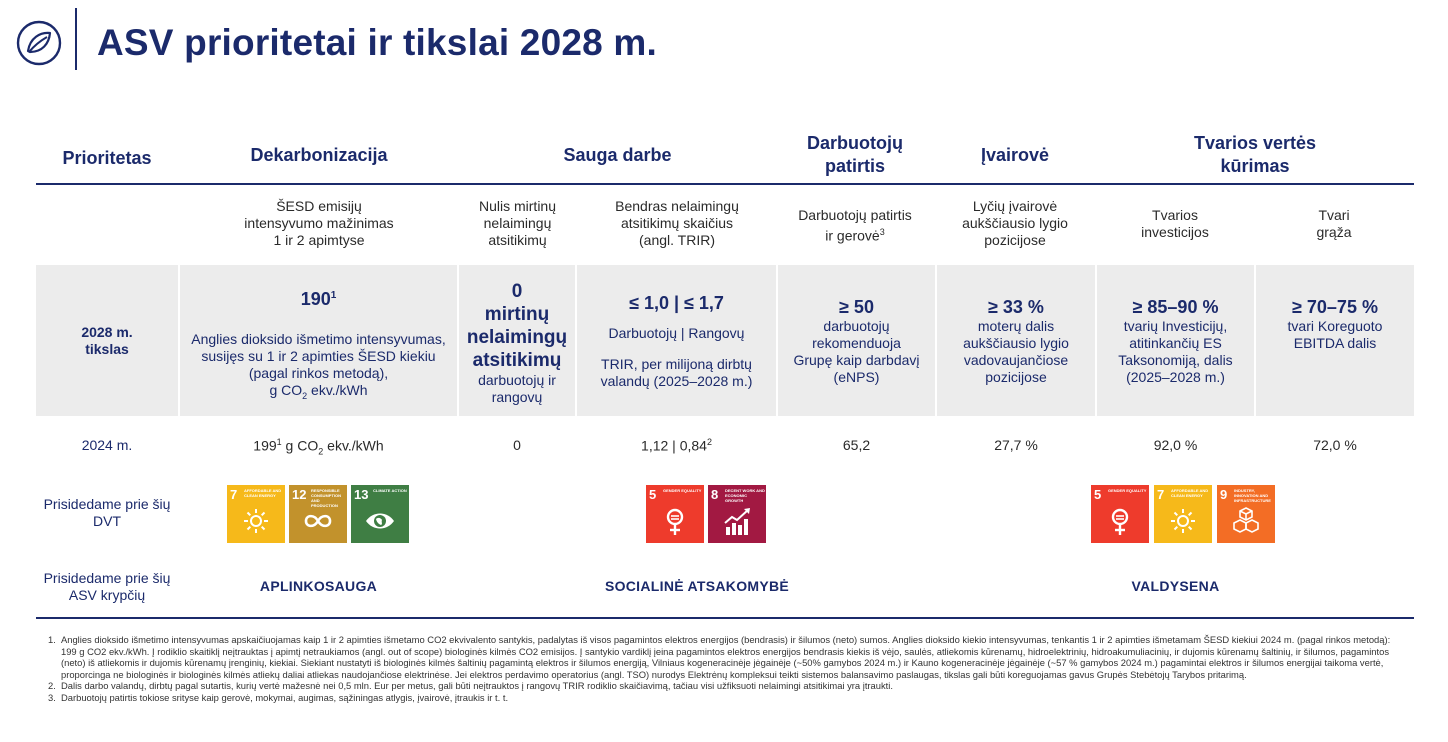 Image resolution: width=1448 pixels, height=742 pixels. I want to click on target-invest-line1: tvarių Investicijų,, so click(1175, 326).